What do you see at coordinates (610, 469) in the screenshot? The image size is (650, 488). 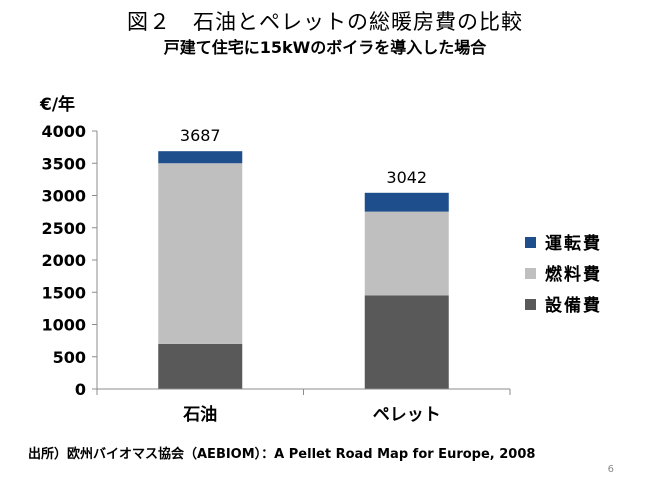 I see `page-number: 6` at bounding box center [610, 469].